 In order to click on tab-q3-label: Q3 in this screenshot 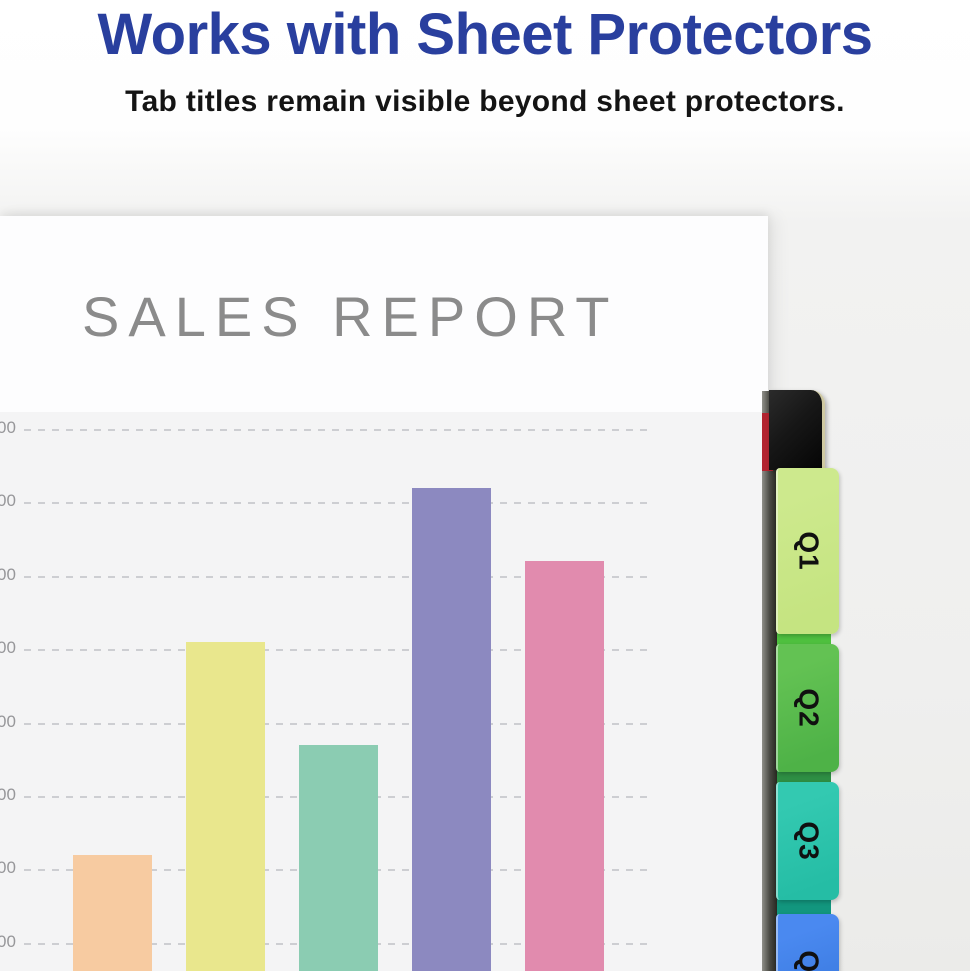, I will do `click(809, 841)`.